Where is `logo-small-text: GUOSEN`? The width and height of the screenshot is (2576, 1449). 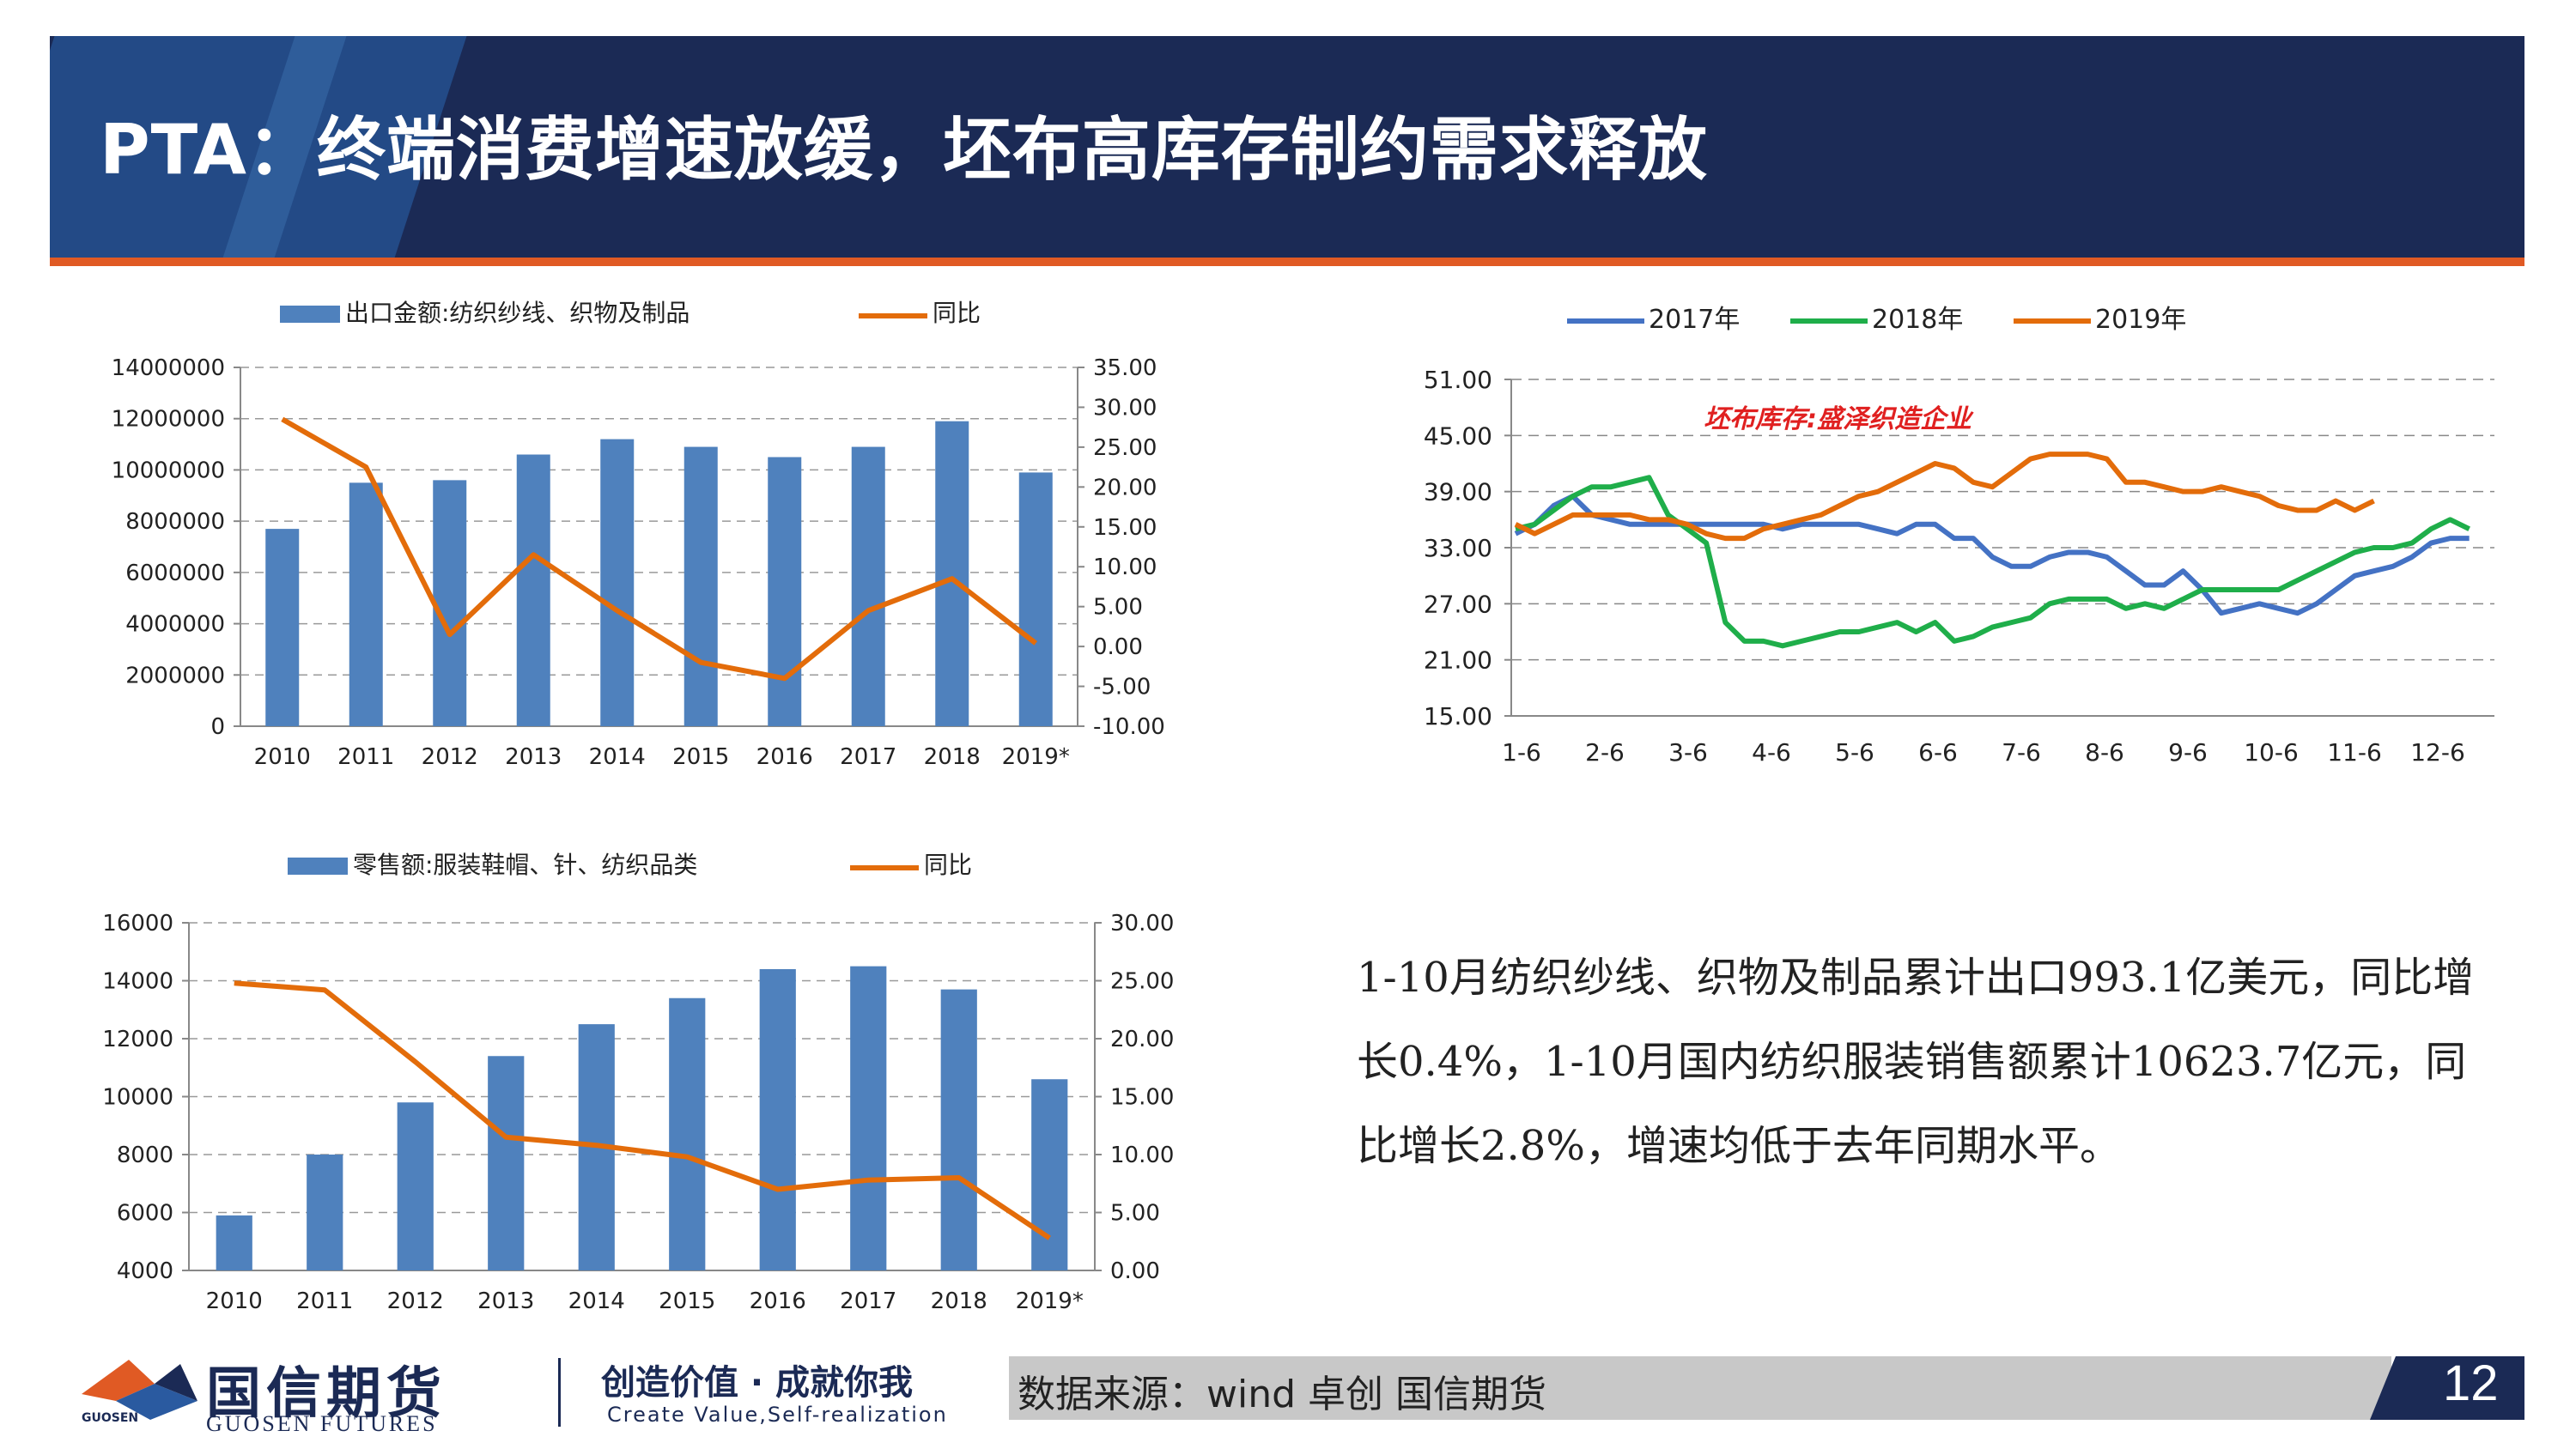 logo-small-text: GUOSEN is located at coordinates (111, 1418).